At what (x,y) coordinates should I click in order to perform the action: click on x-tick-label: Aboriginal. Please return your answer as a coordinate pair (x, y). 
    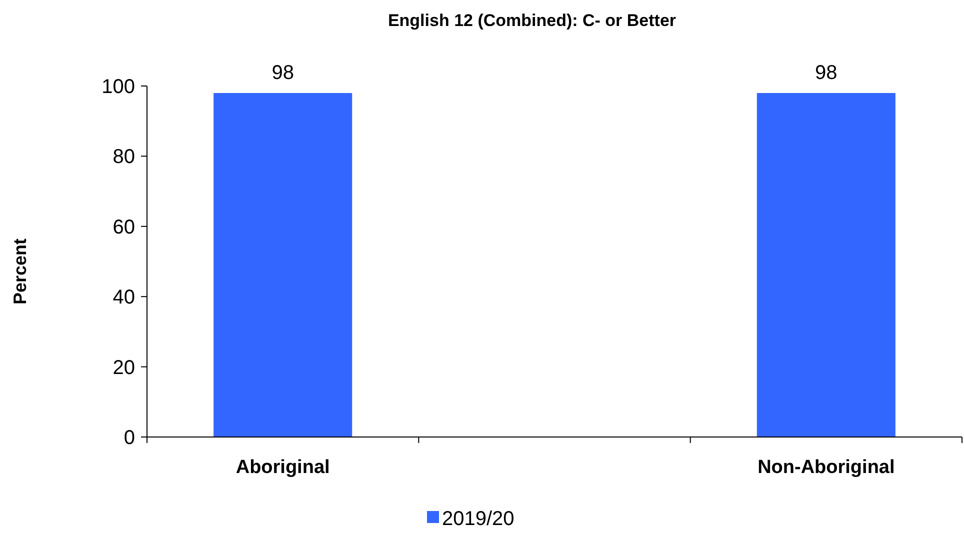
    Looking at the image, I should click on (283, 467).